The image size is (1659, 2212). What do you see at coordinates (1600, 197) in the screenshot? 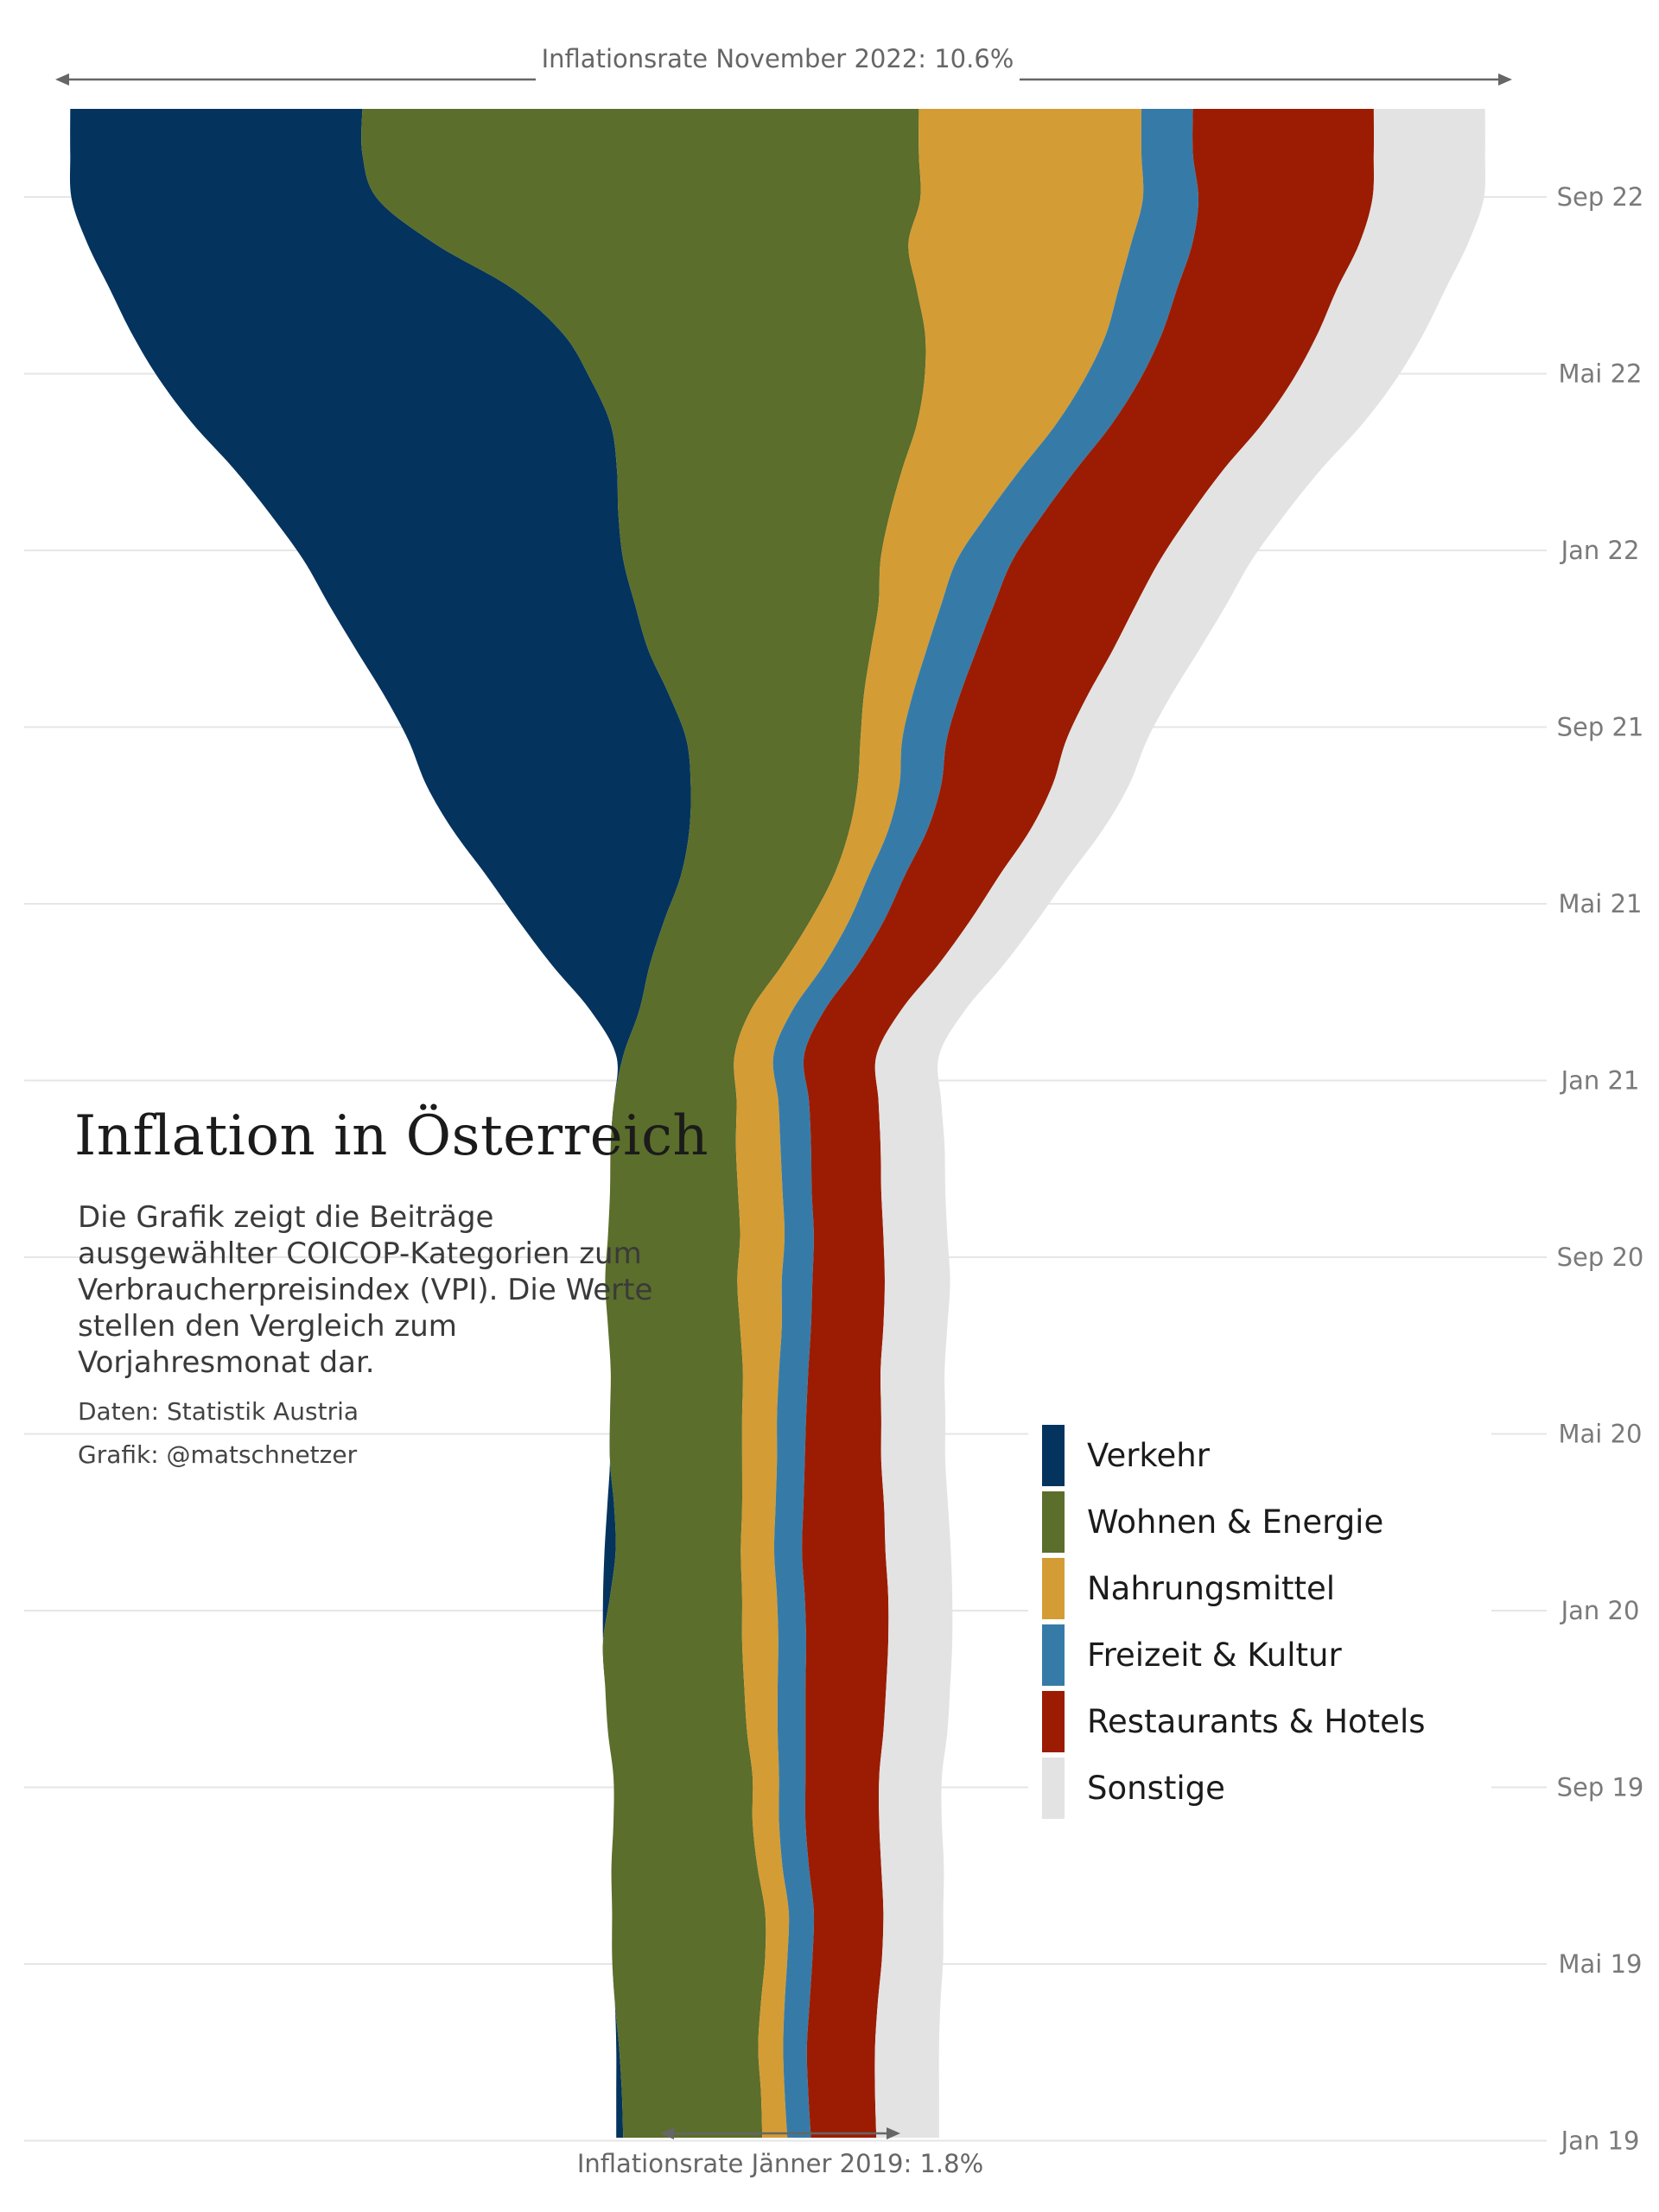
I see `time-tick-label: Sep 22` at bounding box center [1600, 197].